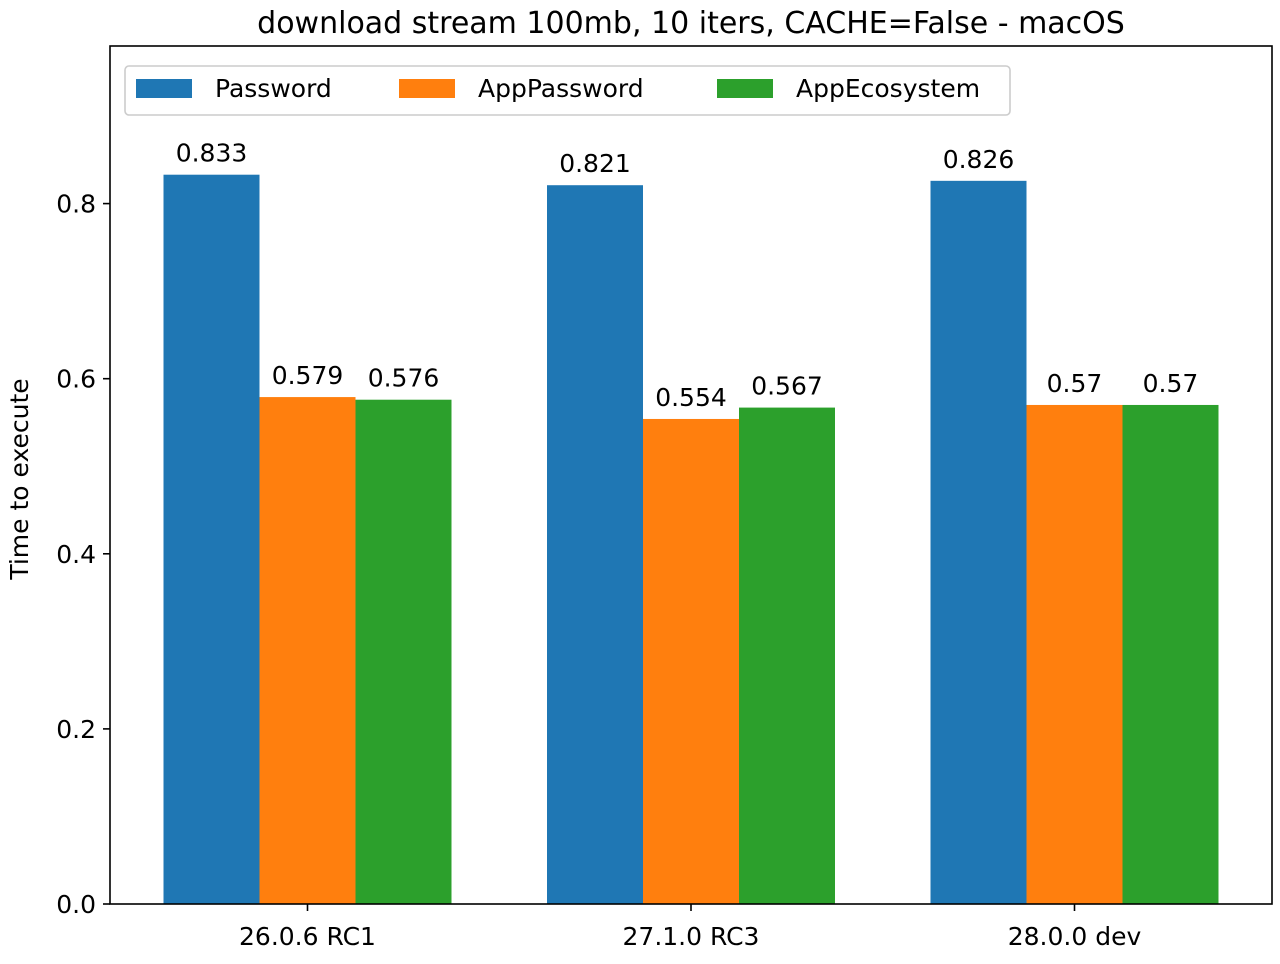 The height and width of the screenshot is (964, 1280). I want to click on y-tick-label: 0.2, so click(76, 729).